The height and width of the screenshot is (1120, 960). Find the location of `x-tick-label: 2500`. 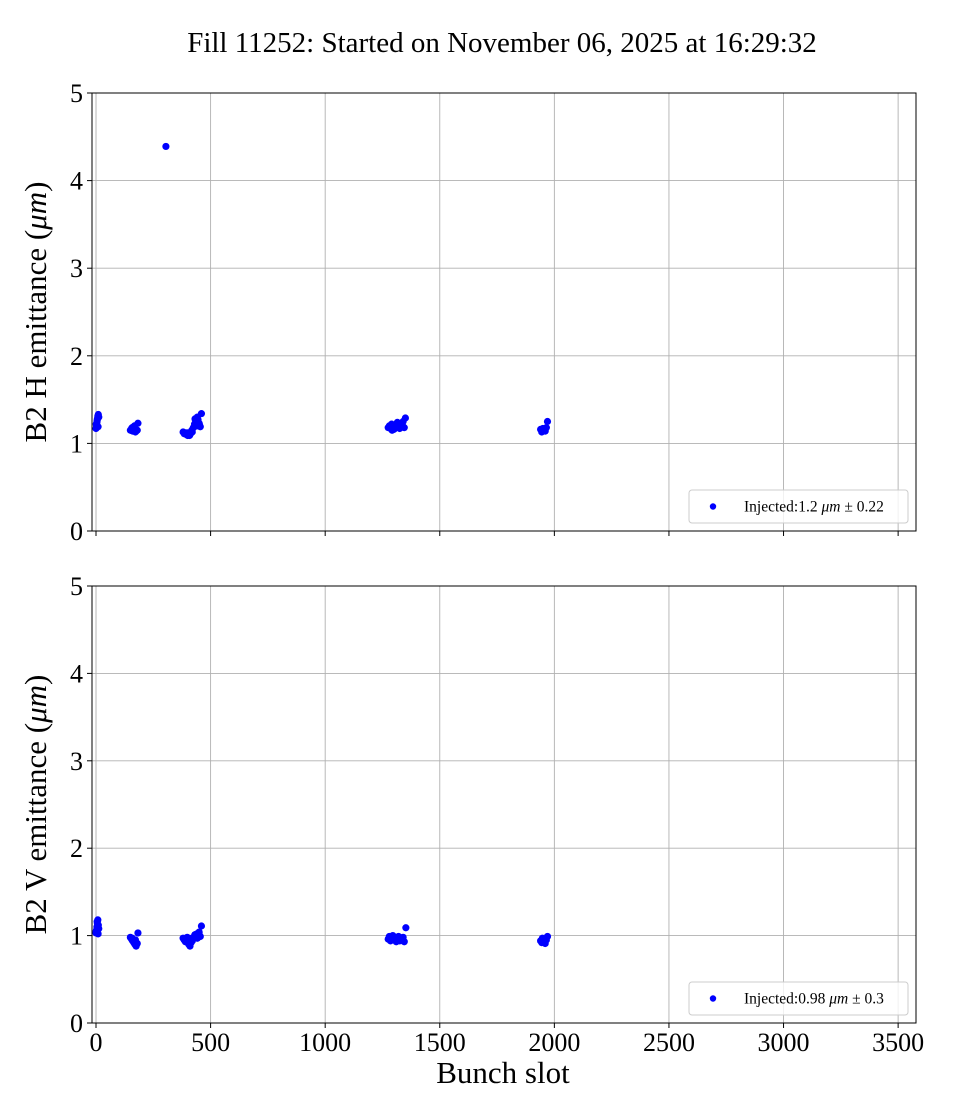

x-tick-label: 2500 is located at coordinates (669, 1042).